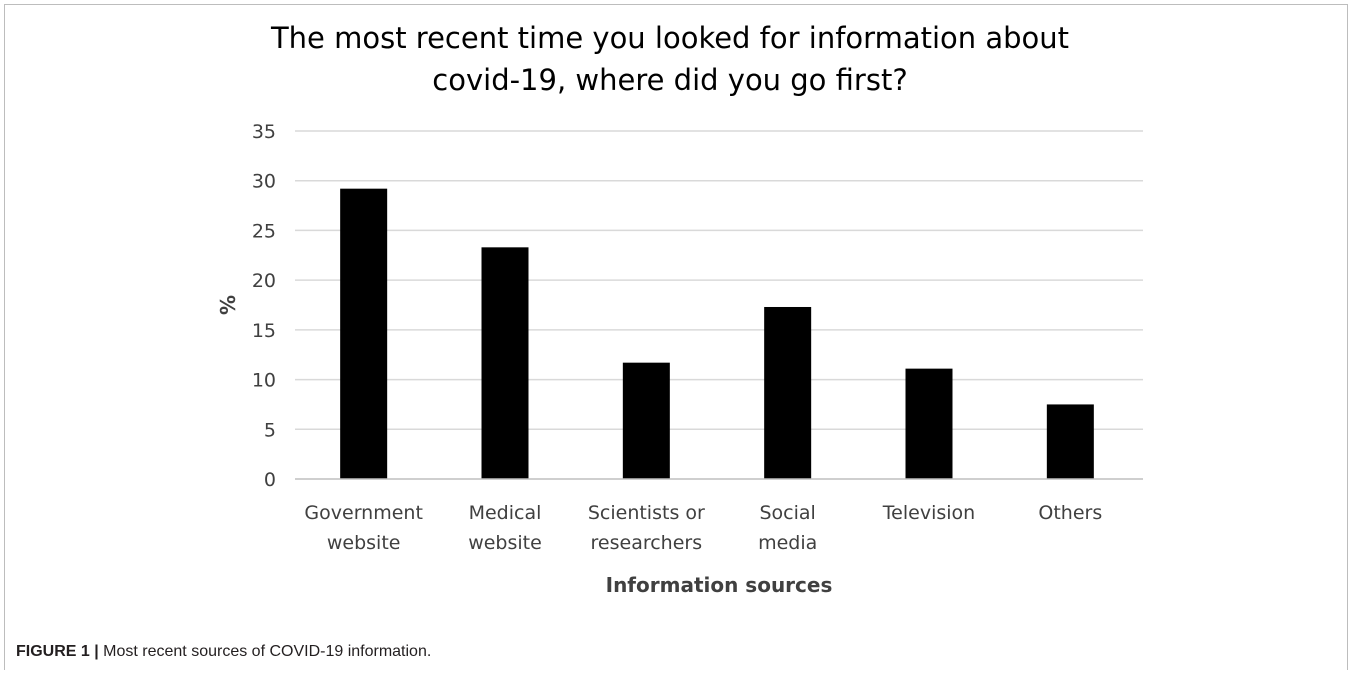 The image size is (1357, 673). Describe the element at coordinates (669, 80) in the screenshot. I see `chart-title-line-2: covid-19, where did you go first?` at that location.